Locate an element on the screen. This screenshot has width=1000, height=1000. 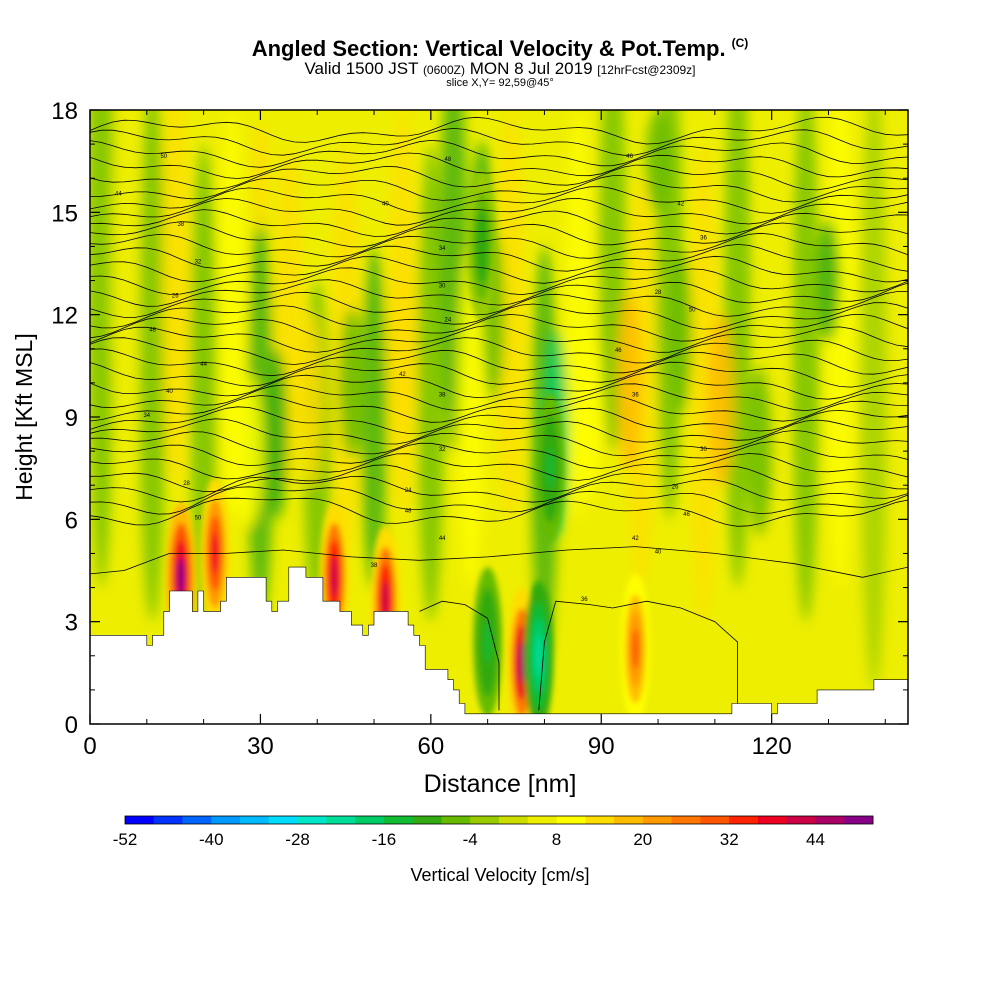
colorbar-tick-label: -52 is located at coordinates (125, 839).